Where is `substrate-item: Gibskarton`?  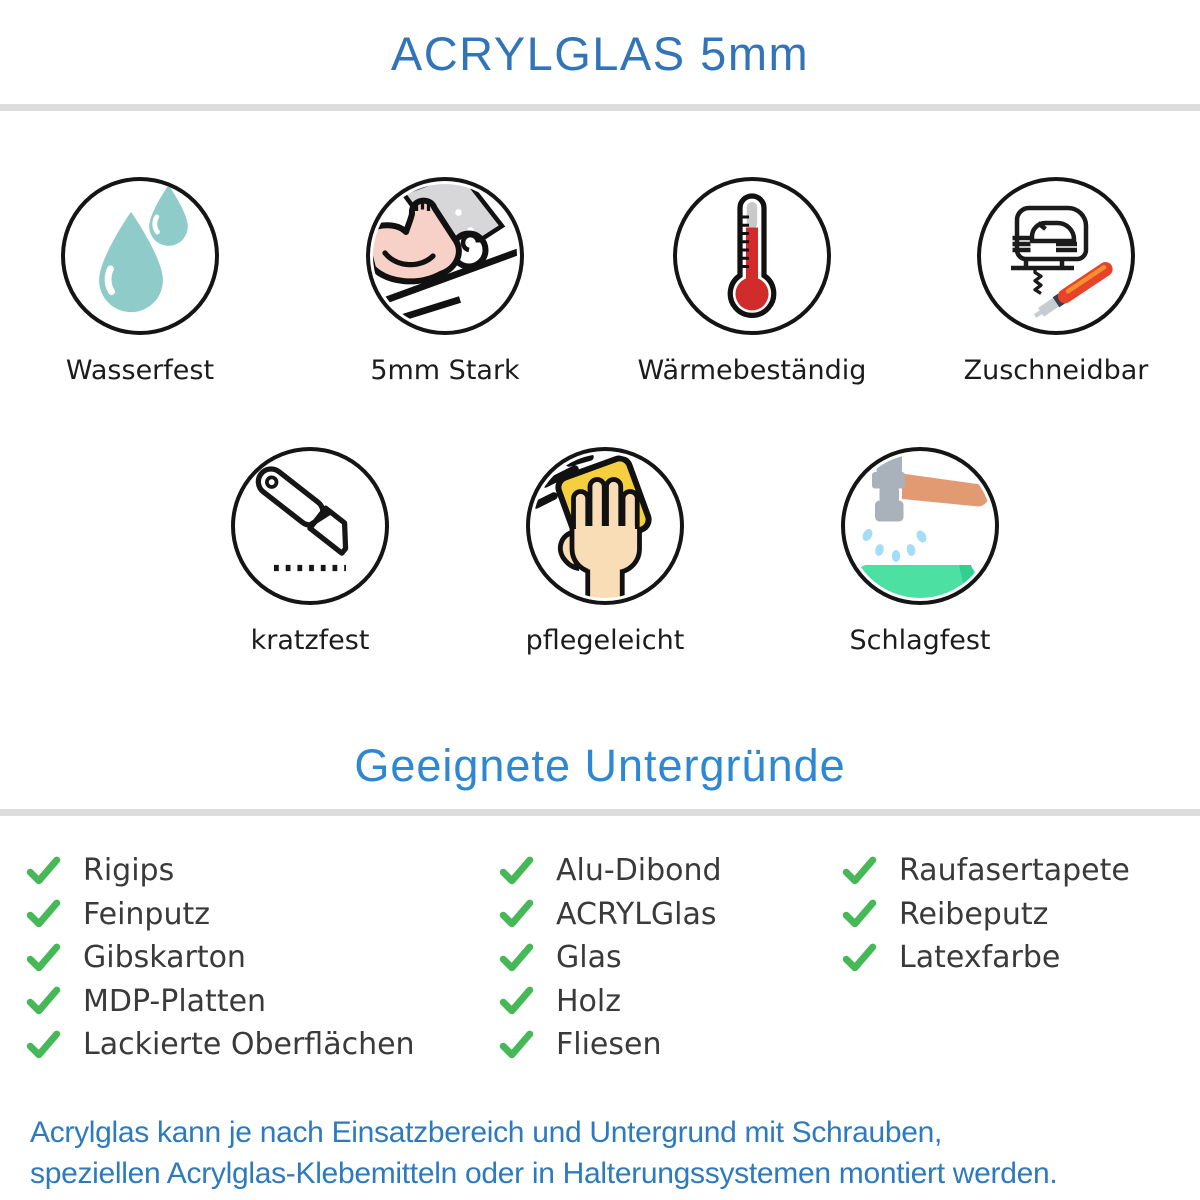
substrate-item: Gibskarton is located at coordinates (220, 957).